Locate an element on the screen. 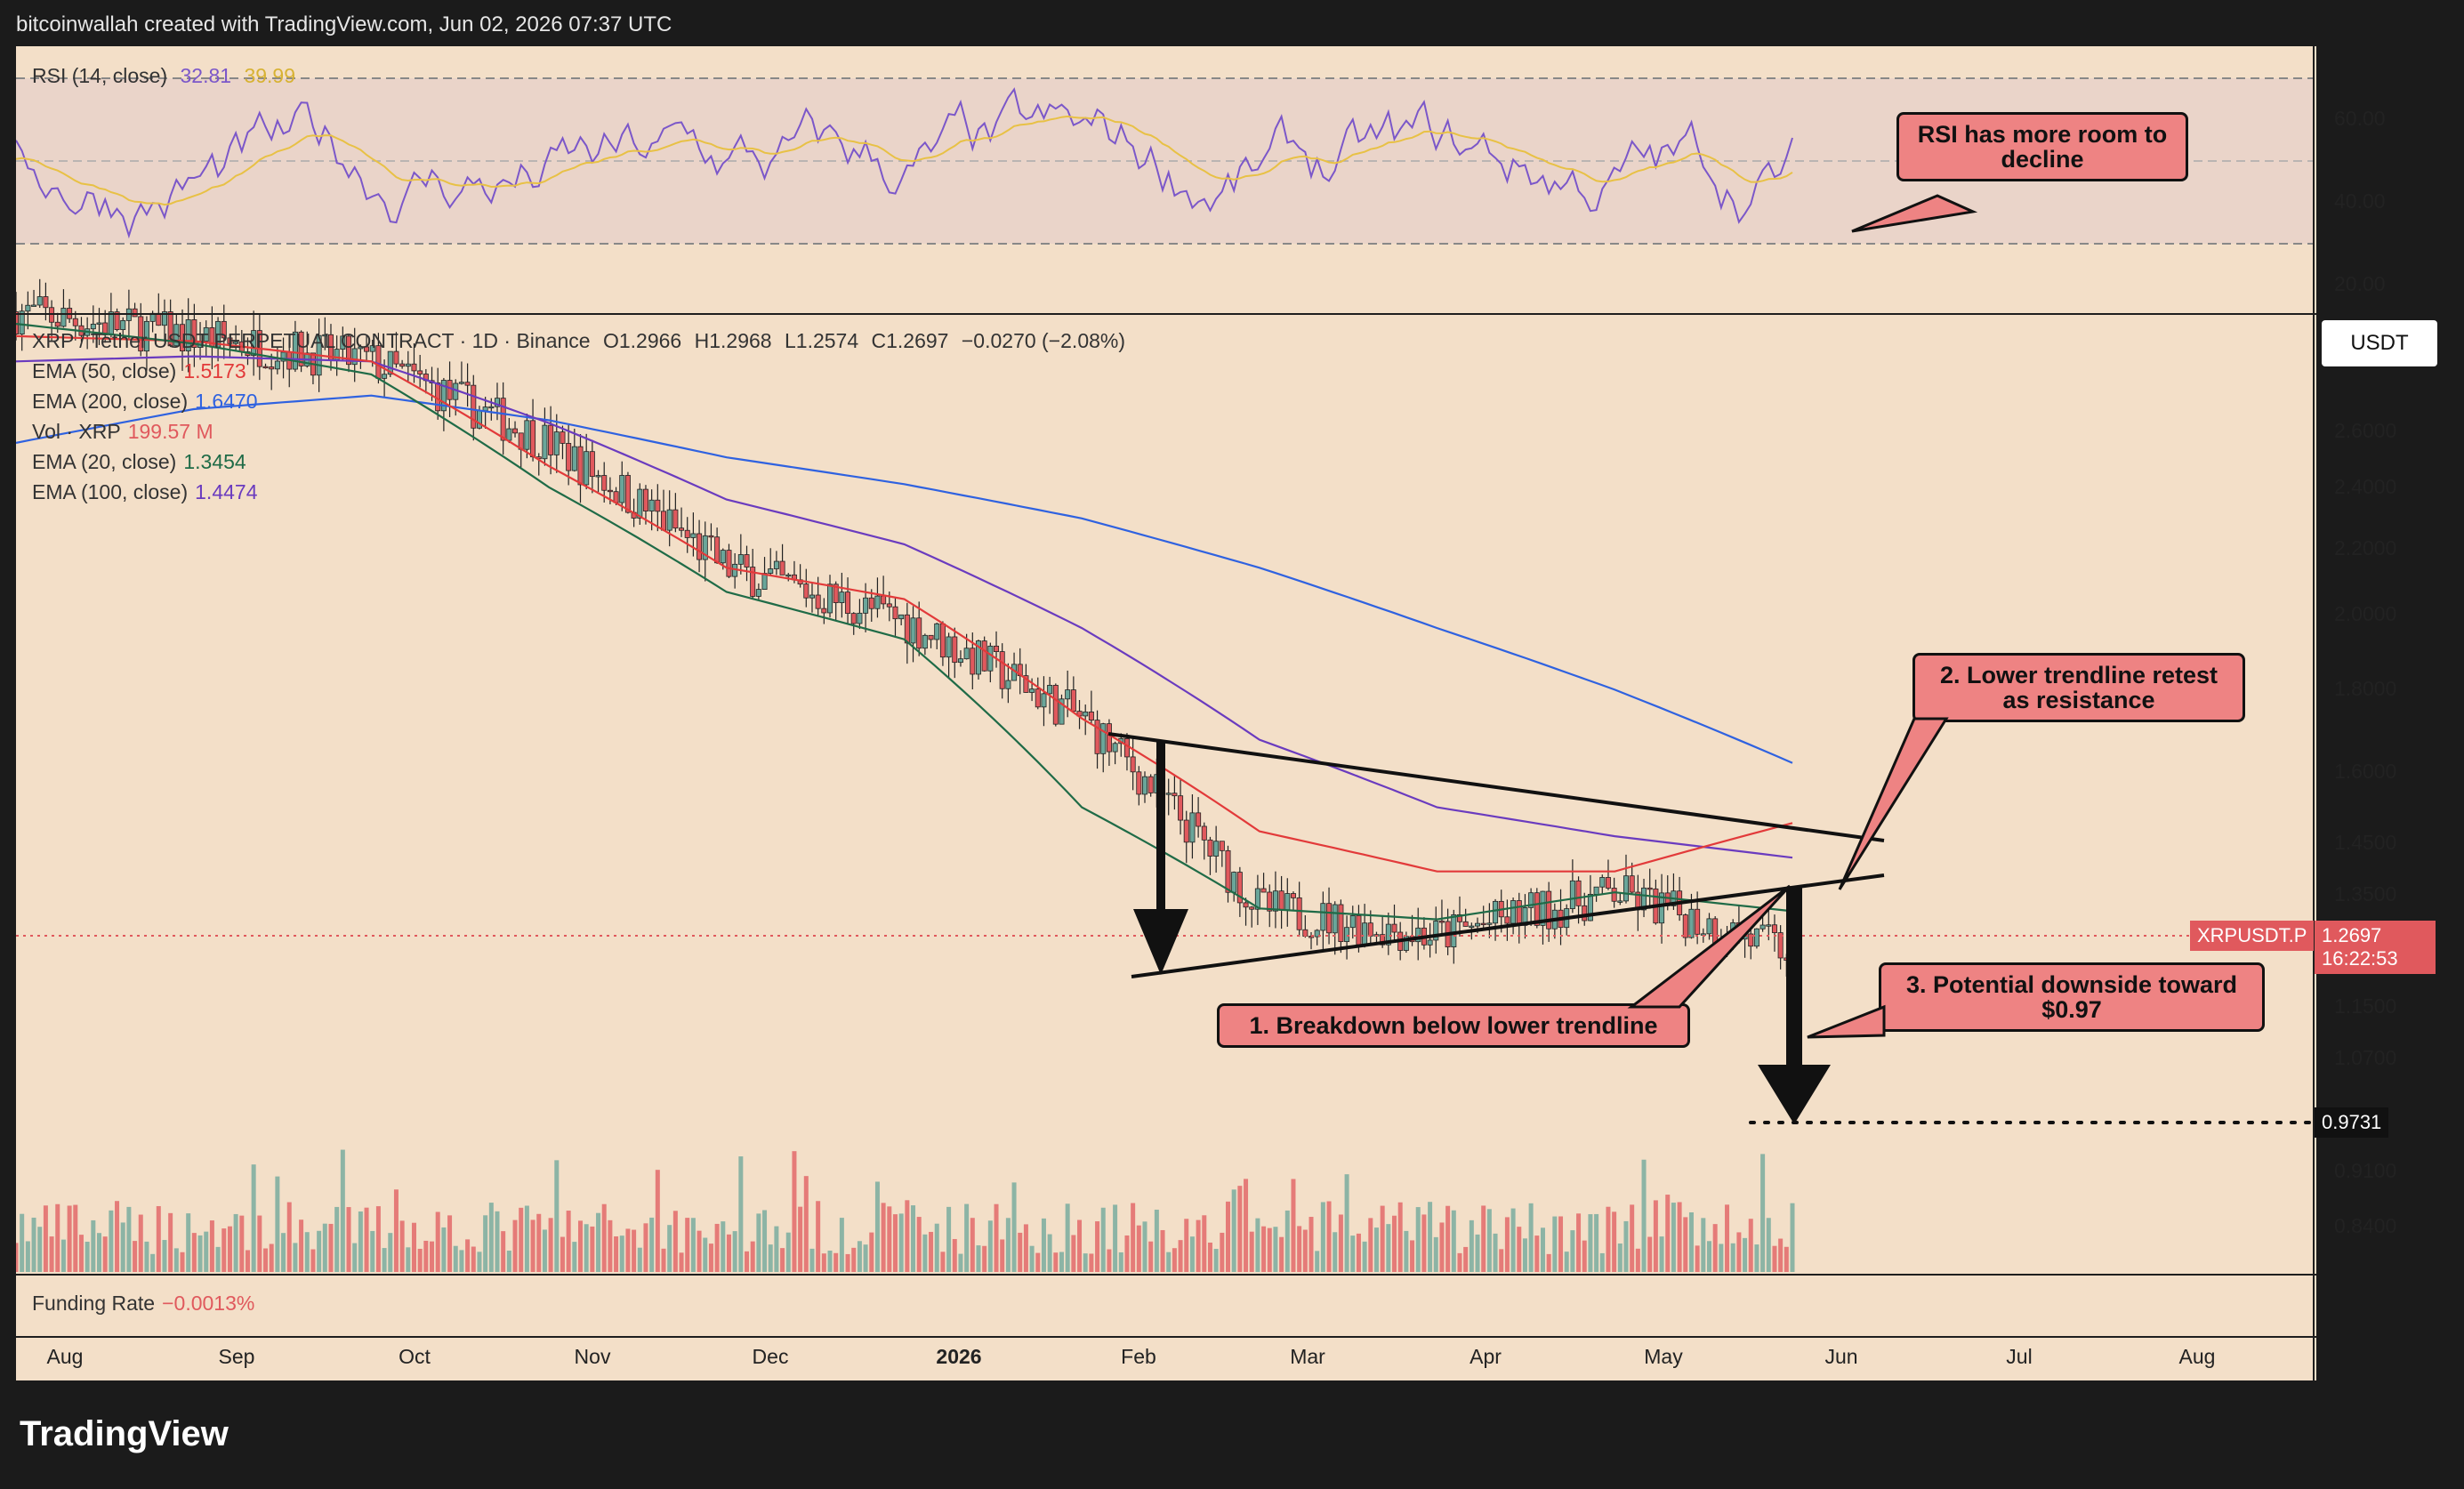 The image size is (2464, 1489). rsi-tick: 20.00 is located at coordinates (2360, 283).